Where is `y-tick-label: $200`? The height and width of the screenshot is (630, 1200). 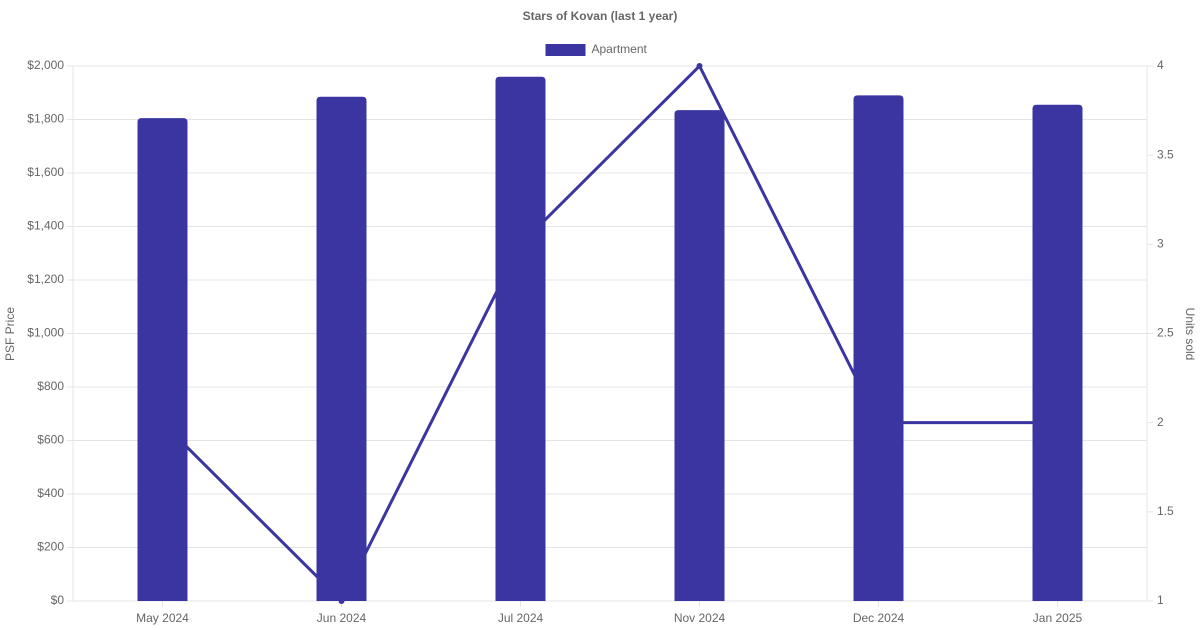 y-tick-label: $200 is located at coordinates (50, 547).